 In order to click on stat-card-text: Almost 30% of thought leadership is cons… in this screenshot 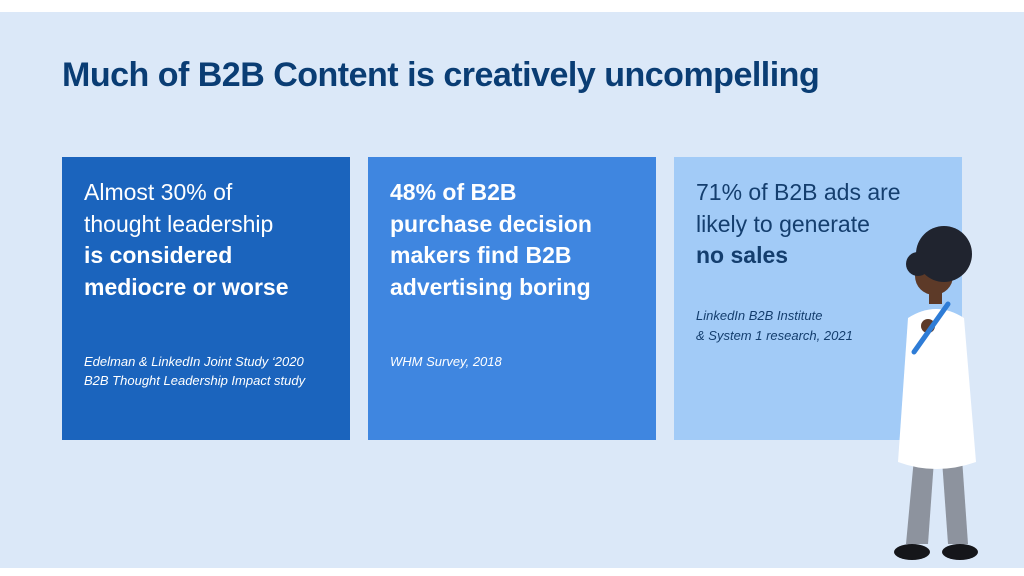, I will do `click(206, 240)`.